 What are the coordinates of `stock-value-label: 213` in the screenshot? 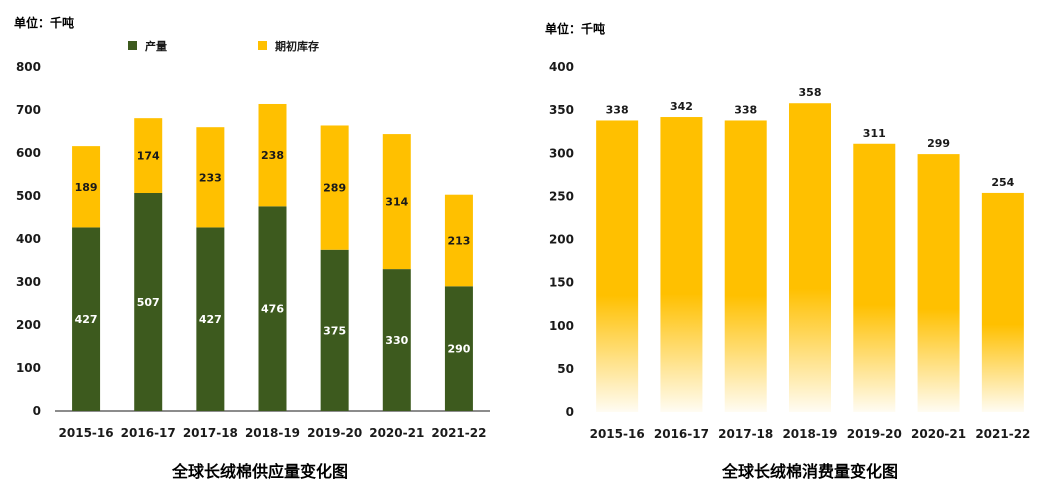 It's located at (458, 241).